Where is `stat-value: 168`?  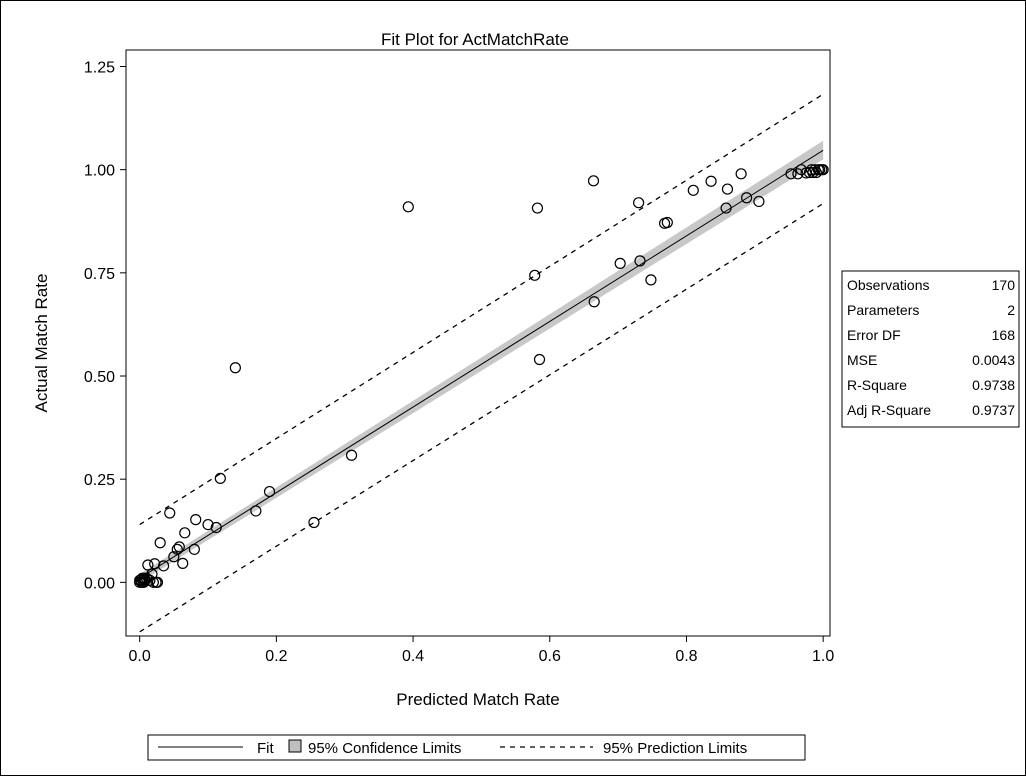
stat-value: 168 is located at coordinates (1004, 335).